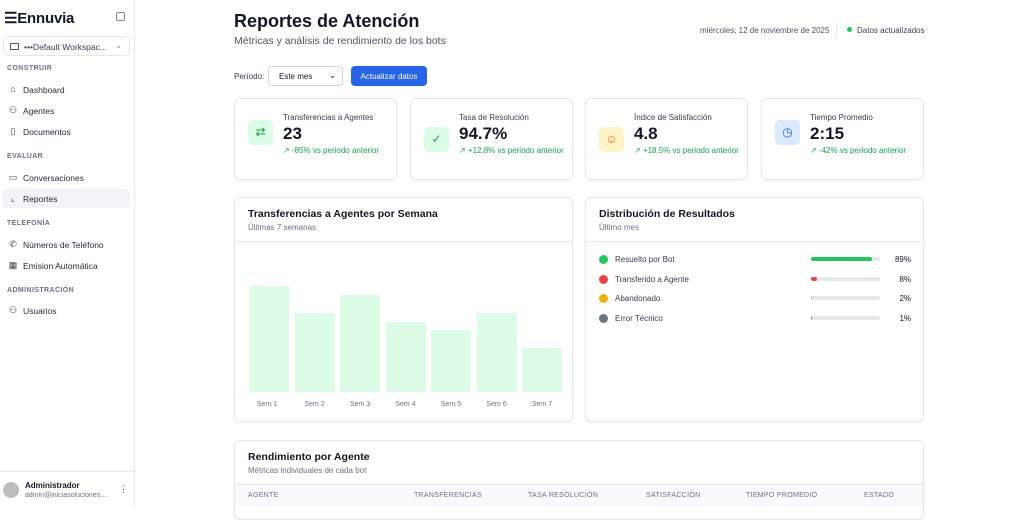  What do you see at coordinates (53, 178) in the screenshot?
I see `sidebar-item-label: Conversaciones` at bounding box center [53, 178].